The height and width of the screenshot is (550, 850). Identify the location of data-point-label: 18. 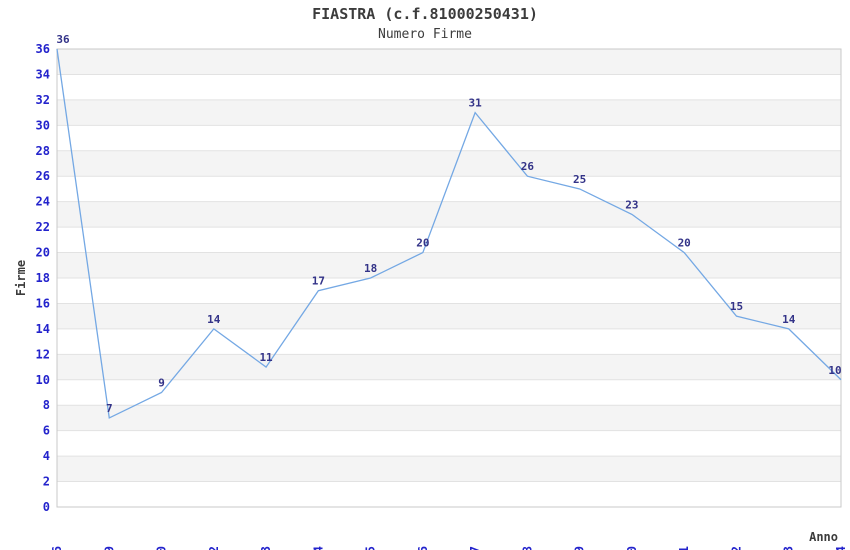
(370, 268).